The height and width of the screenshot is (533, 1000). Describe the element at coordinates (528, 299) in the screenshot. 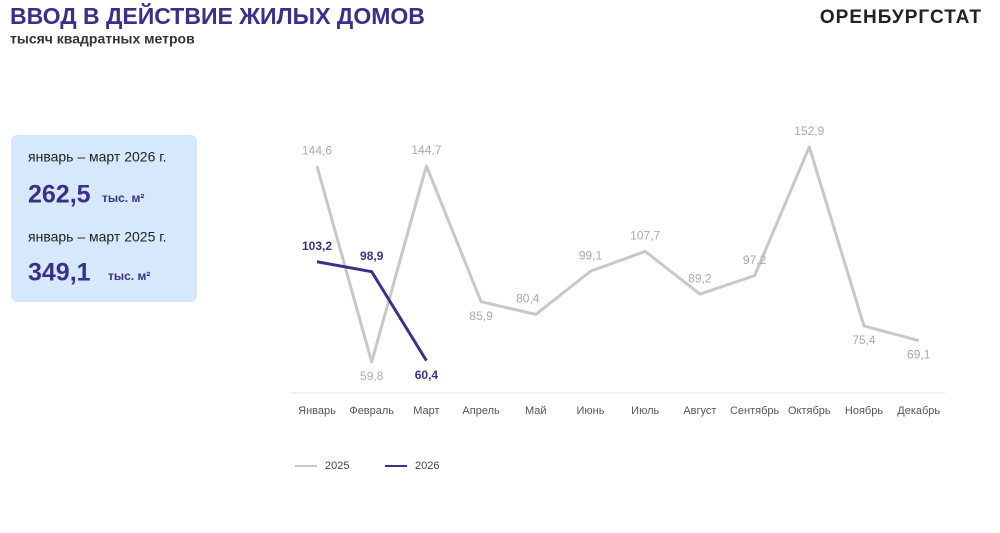

I see `data-label: 80,4` at that location.